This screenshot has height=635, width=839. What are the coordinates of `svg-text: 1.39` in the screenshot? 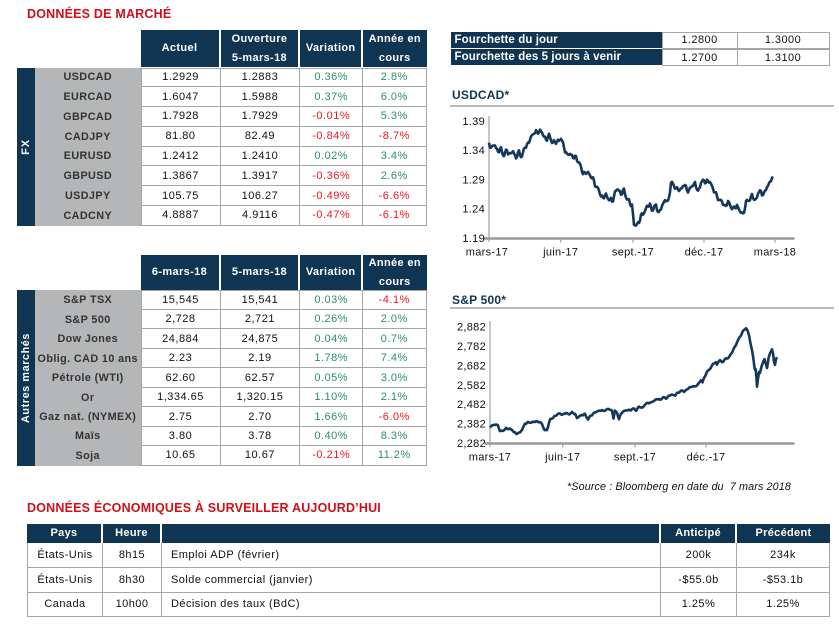 It's located at (473, 122).